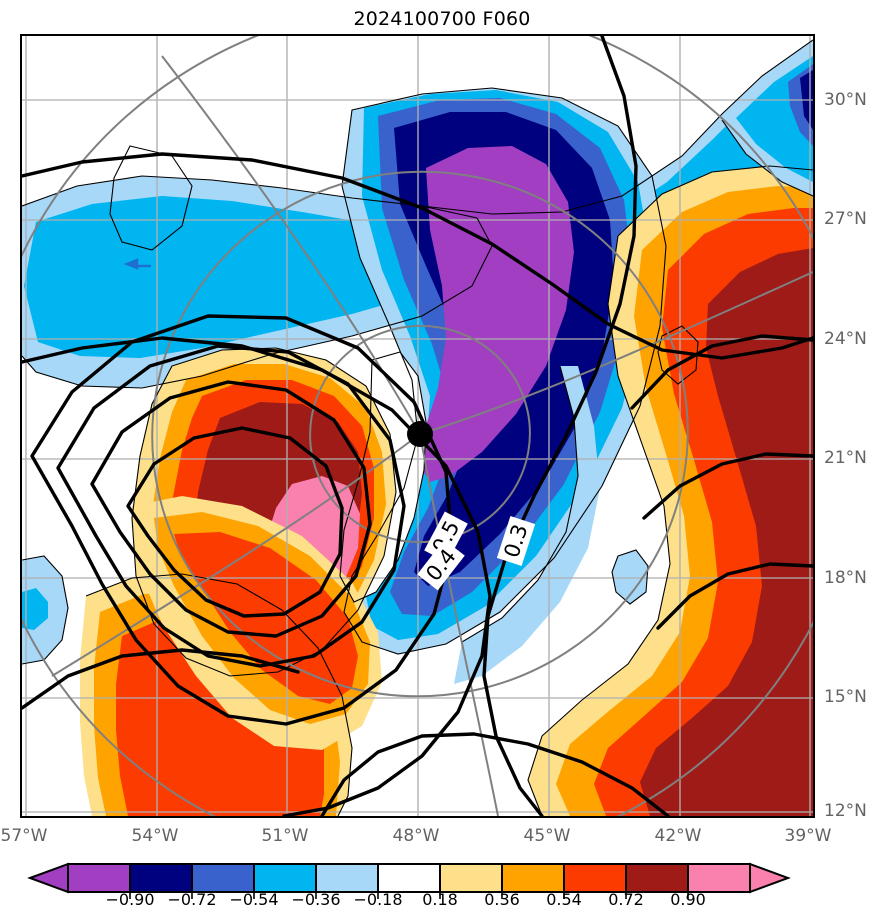 The width and height of the screenshot is (884, 924). Describe the element at coordinates (440, 899) in the screenshot. I see `cbar-tick-label-5: 0.18` at that location.